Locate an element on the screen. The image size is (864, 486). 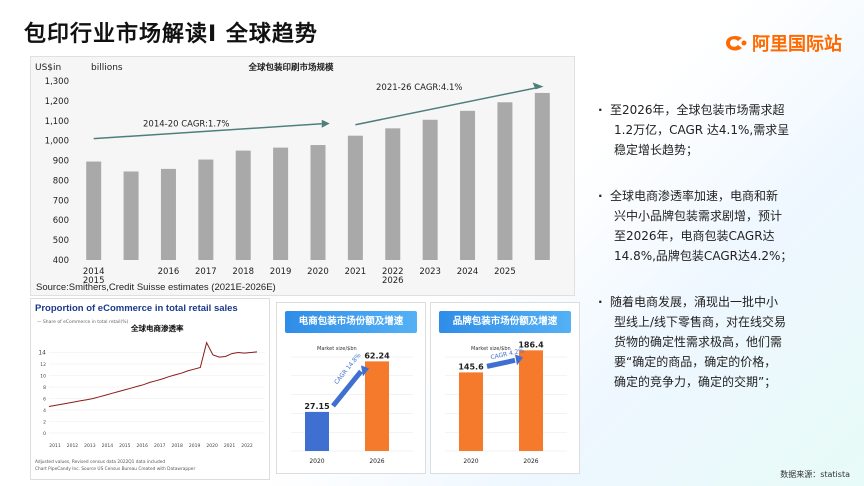
y-tick-label: 1,200 is located at coordinates (57, 102).